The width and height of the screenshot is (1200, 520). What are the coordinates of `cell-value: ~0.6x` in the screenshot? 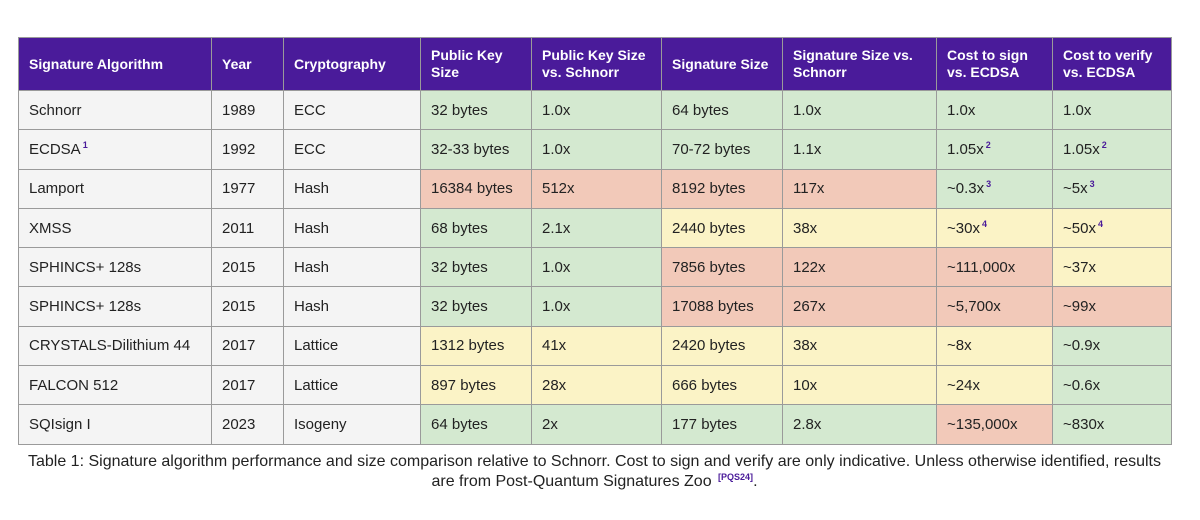 It's located at (1082, 385).